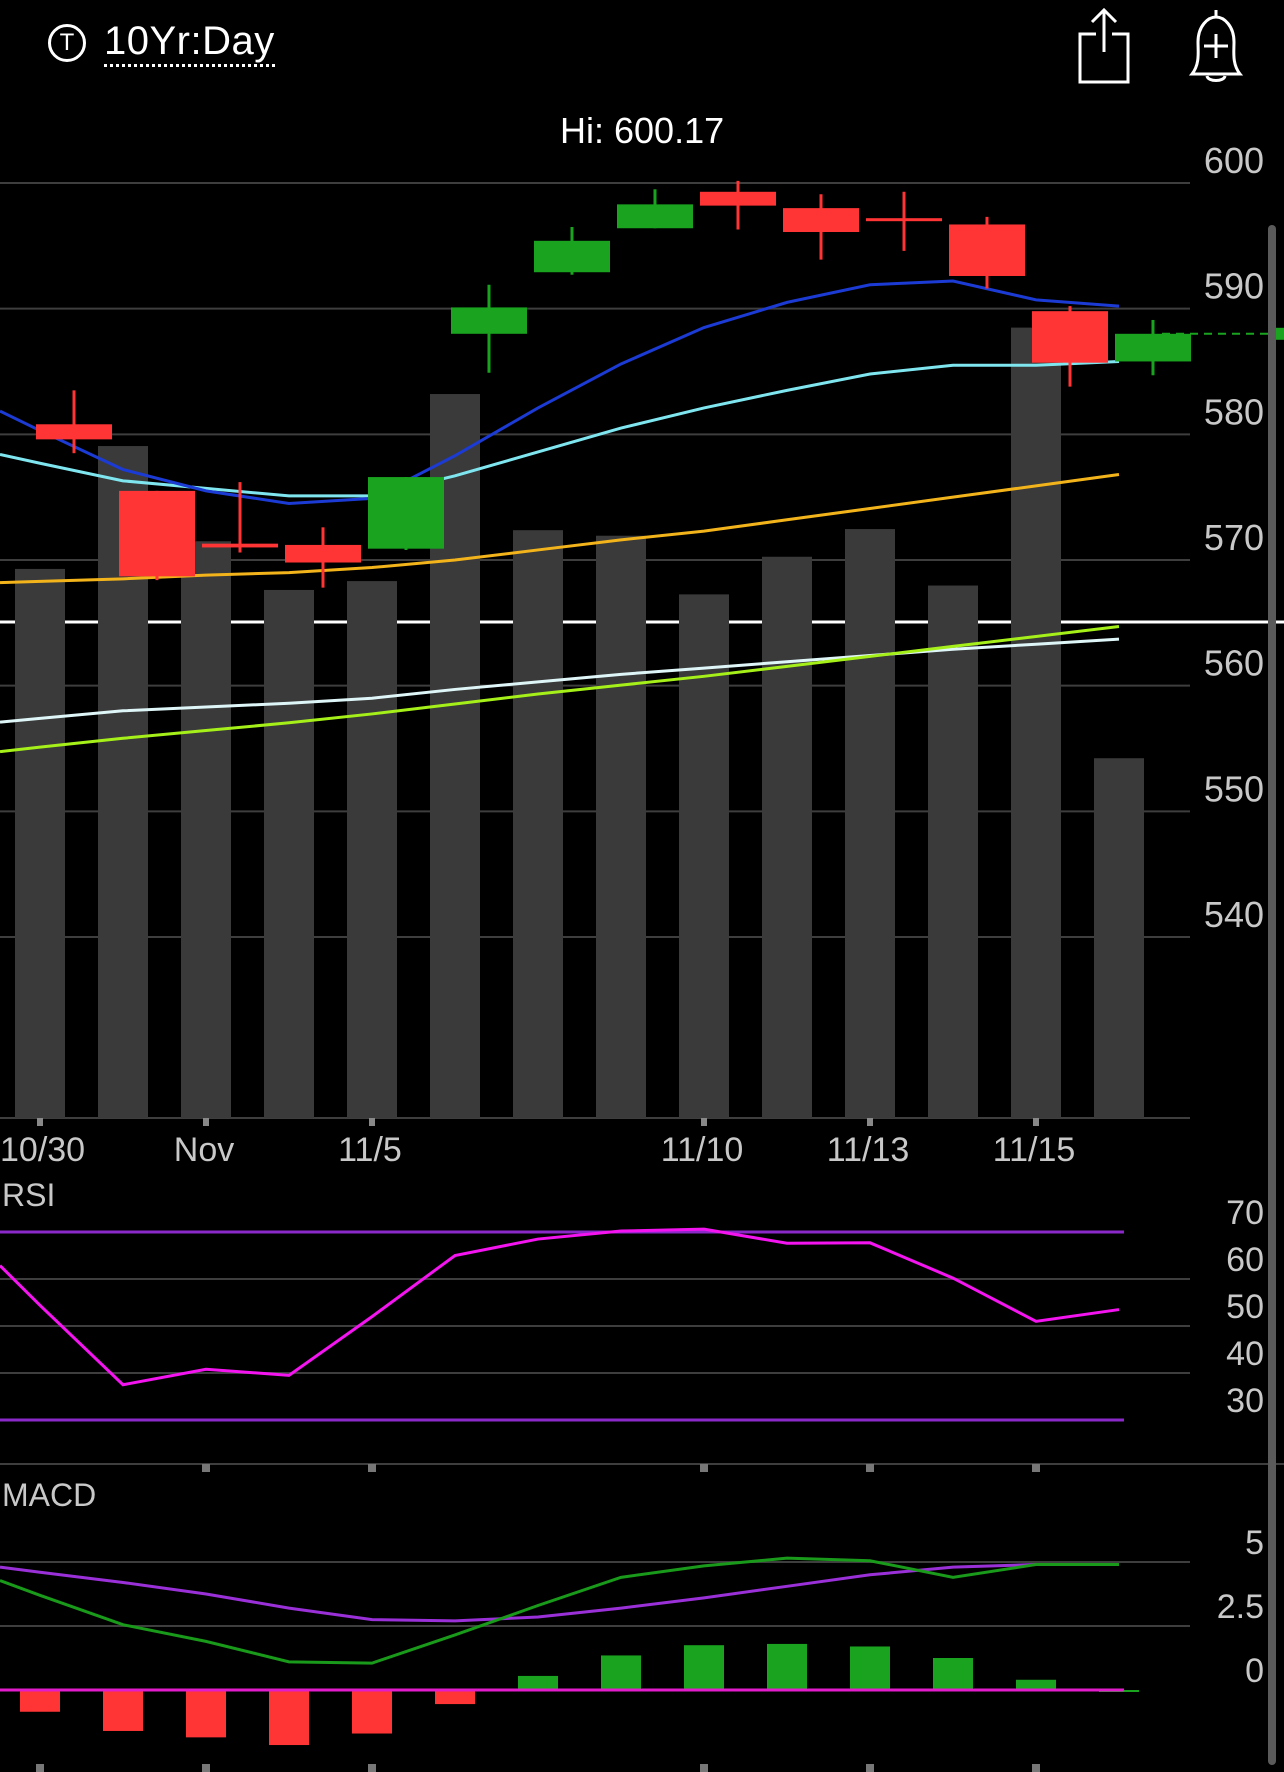 Image resolution: width=1284 pixels, height=1772 pixels. What do you see at coordinates (1254, 1543) in the screenshot?
I see `macd-tick-label: 5` at bounding box center [1254, 1543].